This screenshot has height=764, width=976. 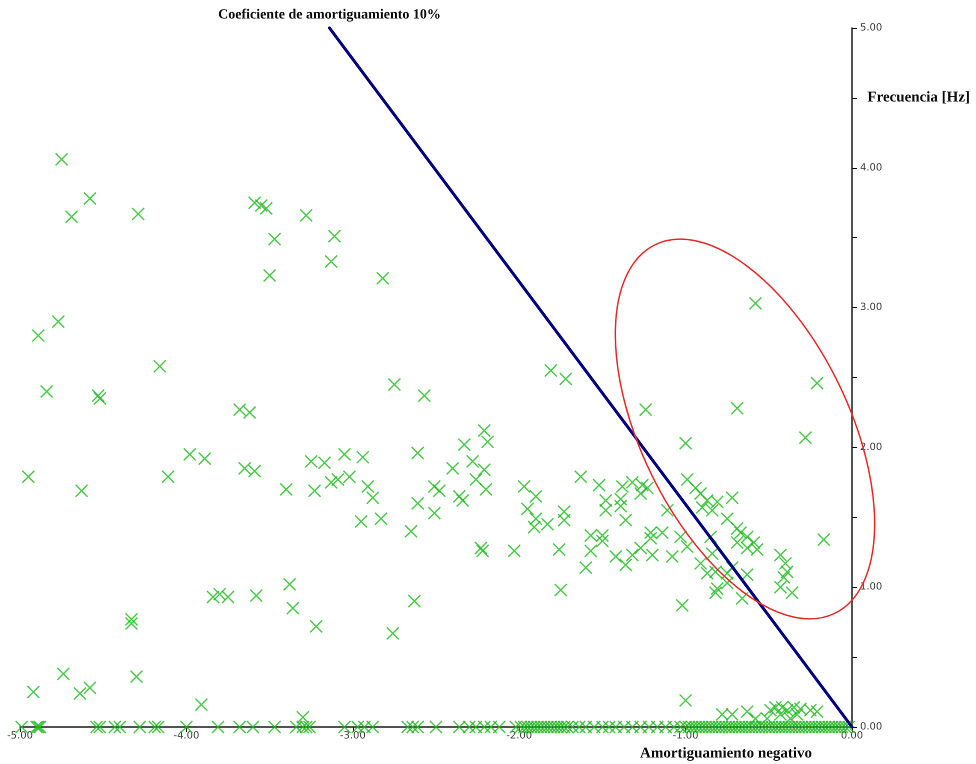 I want to click on y-tick-label: 1.00, so click(x=871, y=587).